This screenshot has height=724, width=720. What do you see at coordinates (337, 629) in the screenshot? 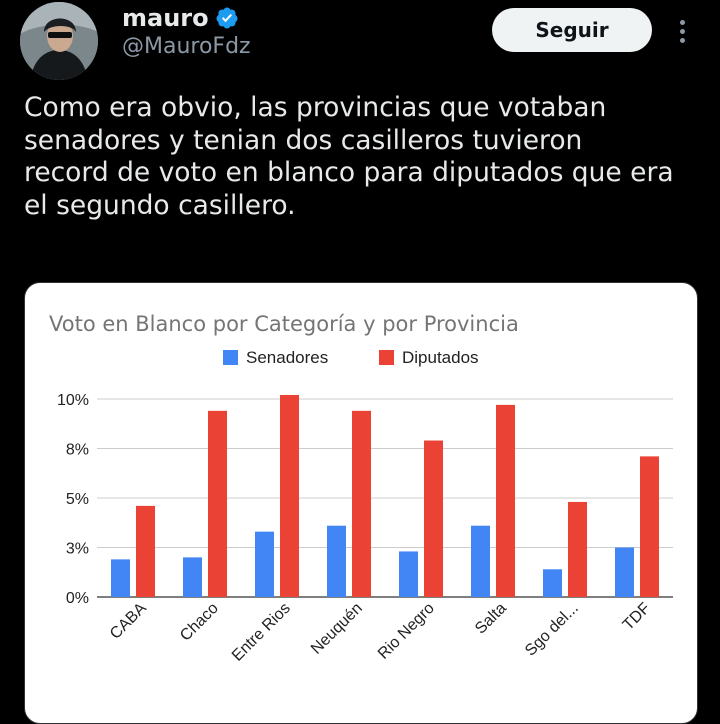
I see `x-tick-label: Neuquén` at bounding box center [337, 629].